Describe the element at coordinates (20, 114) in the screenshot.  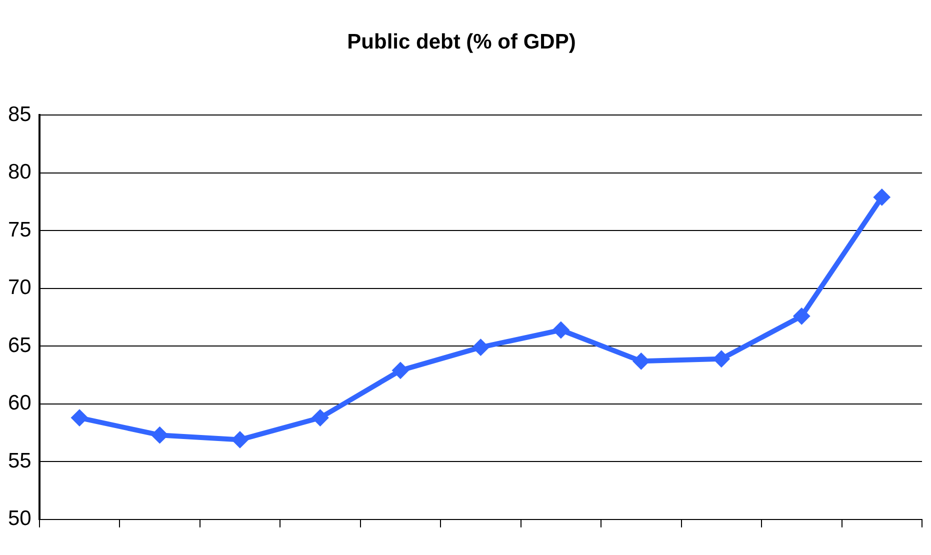
I see `y-tick-label: 85` at that location.